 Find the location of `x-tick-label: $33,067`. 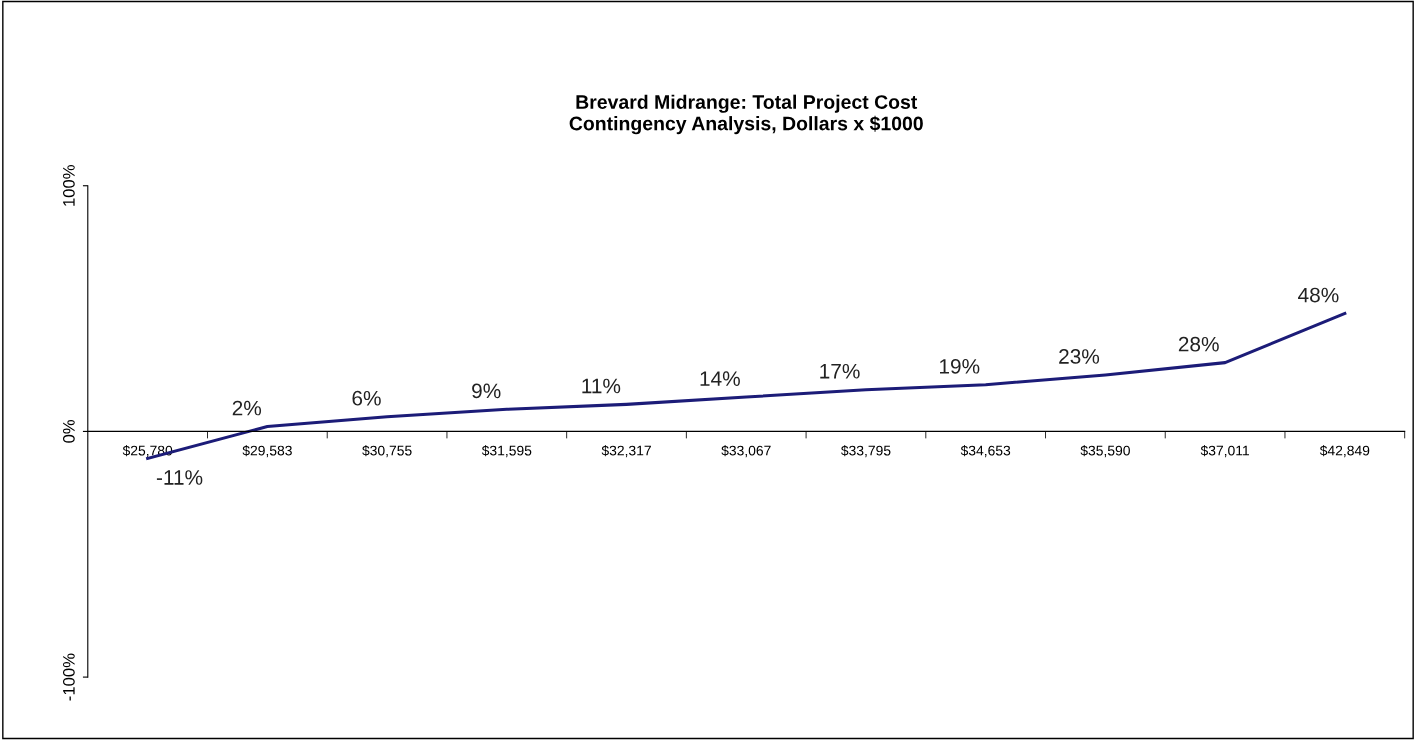

x-tick-label: $33,067 is located at coordinates (746, 451).